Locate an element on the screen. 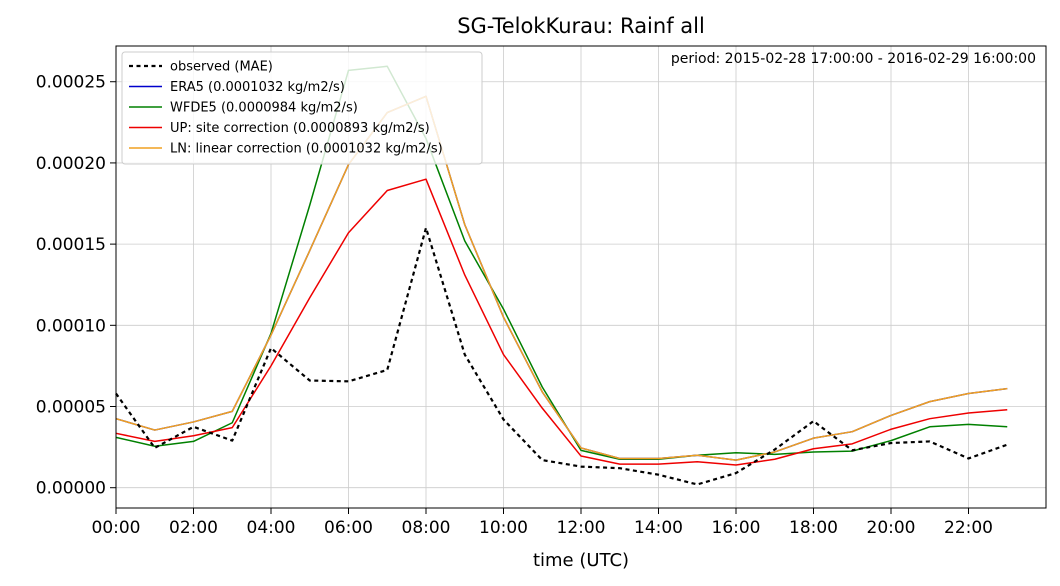 The width and height of the screenshot is (1060, 586). x-tick-label: 14:00 is located at coordinates (658, 528).